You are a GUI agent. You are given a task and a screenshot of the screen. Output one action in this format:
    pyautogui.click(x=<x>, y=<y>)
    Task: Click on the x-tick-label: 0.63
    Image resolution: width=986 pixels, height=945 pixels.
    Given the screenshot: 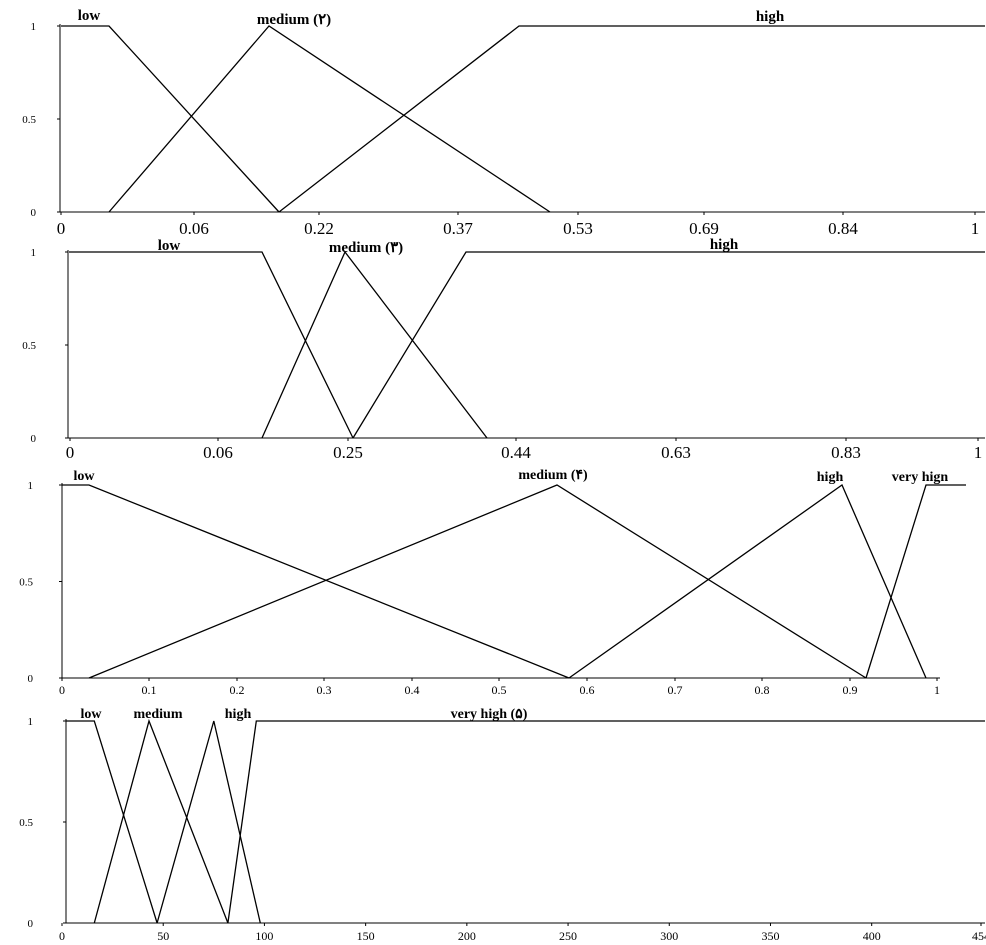 What is the action you would take?
    pyautogui.click(x=676, y=452)
    